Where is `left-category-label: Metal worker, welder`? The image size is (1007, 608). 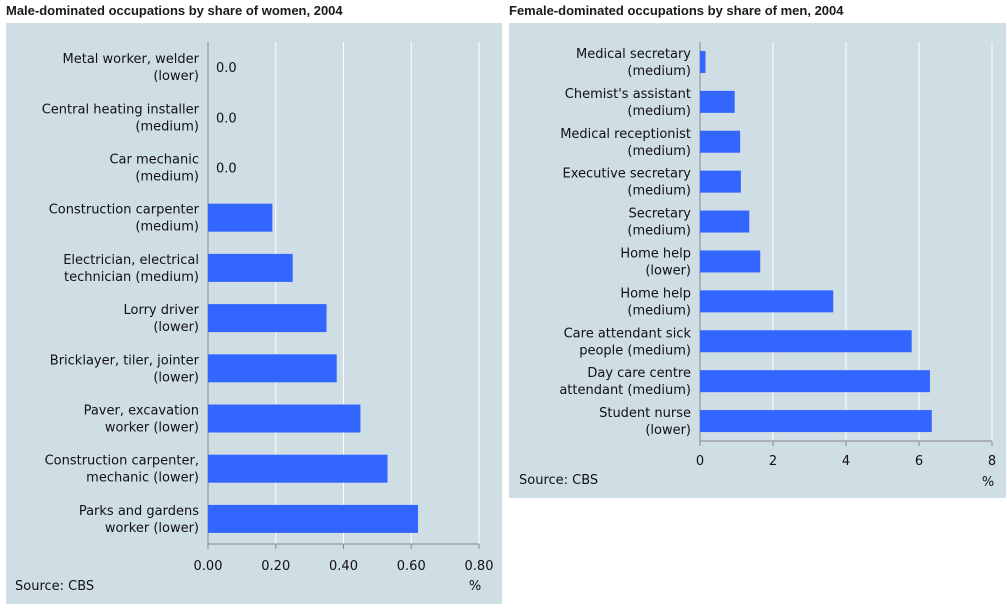
left-category-label: Metal worker, welder is located at coordinates (131, 59).